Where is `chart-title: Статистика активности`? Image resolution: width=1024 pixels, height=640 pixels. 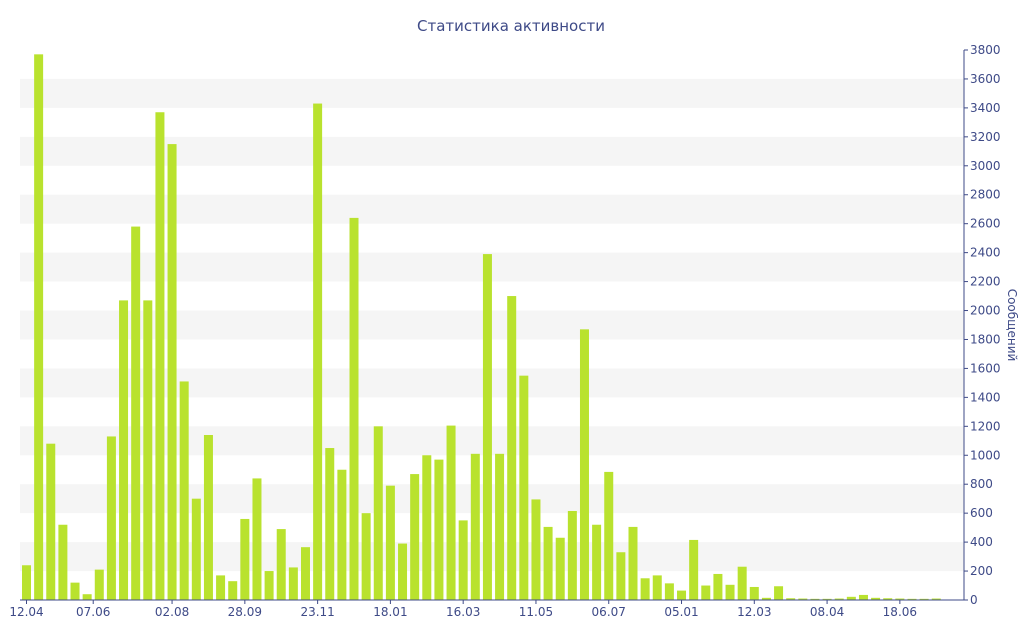
chart-title: Статистика активности is located at coordinates (511, 26).